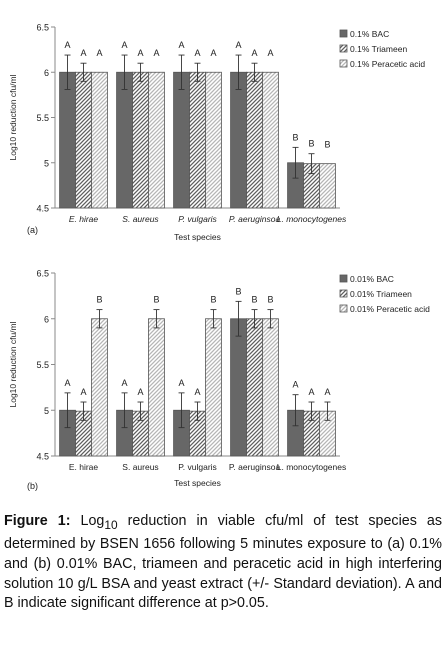  I want to click on legend-label: 0.01% Triameen, so click(381, 294).